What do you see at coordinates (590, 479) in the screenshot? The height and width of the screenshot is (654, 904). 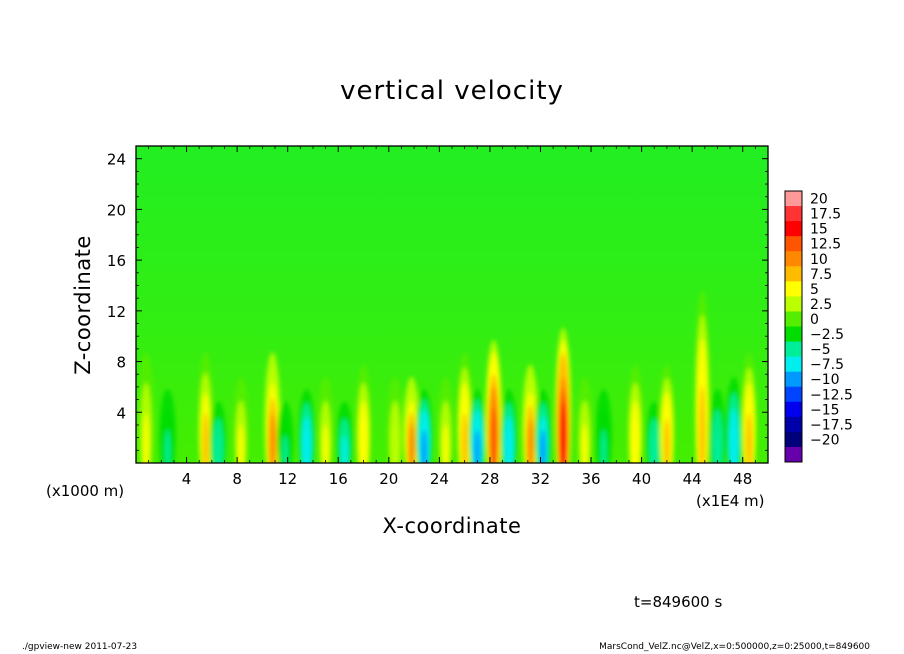 I see `x-tick-label: 36` at bounding box center [590, 479].